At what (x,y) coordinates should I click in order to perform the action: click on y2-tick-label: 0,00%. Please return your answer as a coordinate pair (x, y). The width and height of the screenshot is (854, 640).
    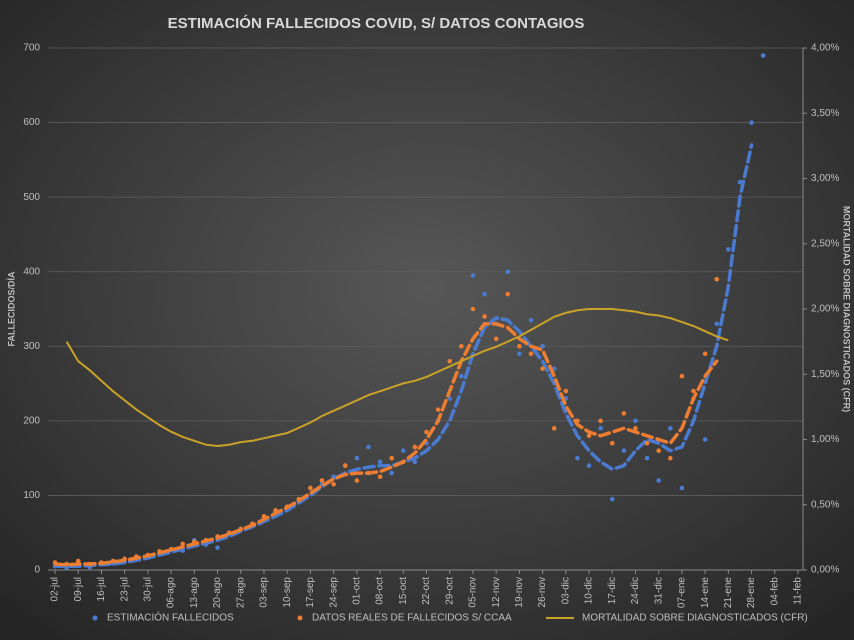
    Looking at the image, I should click on (825, 570).